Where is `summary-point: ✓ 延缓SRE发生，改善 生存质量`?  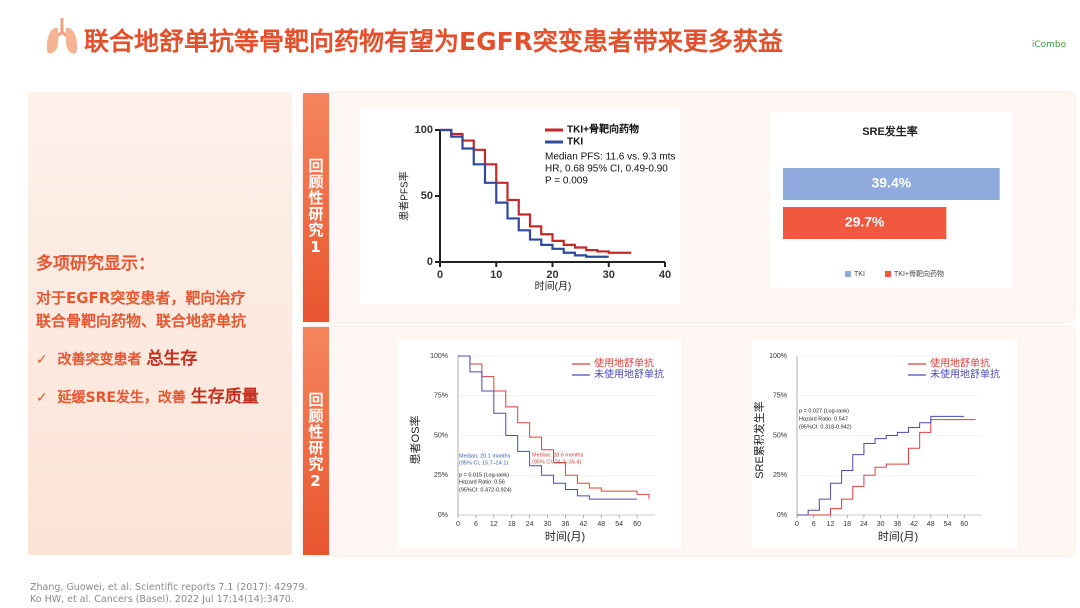
summary-point: ✓ 延缓SRE发生，改善 生存质量 is located at coordinates (147, 397).